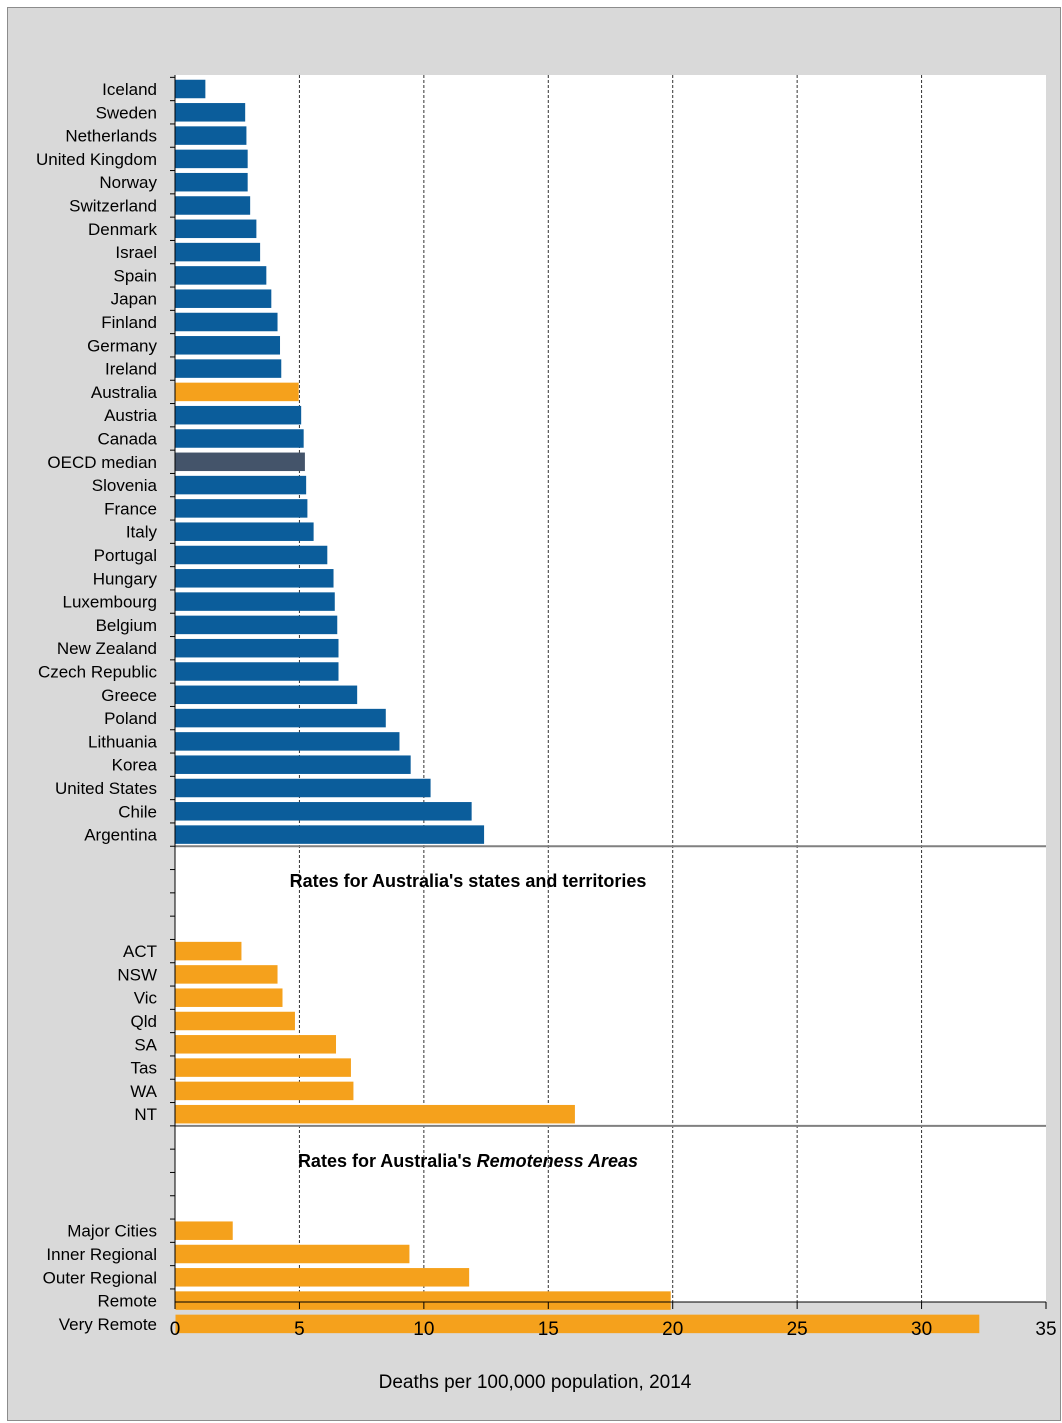  Describe the element at coordinates (1045, 1329) in the screenshot. I see `x-tick-label: 35` at that location.